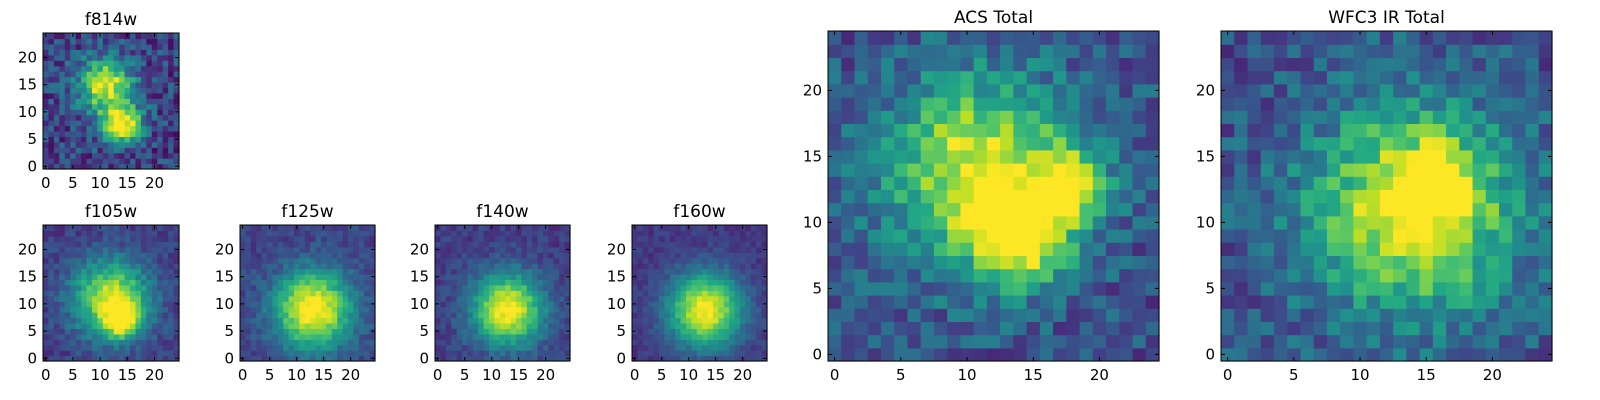 This screenshot has height=400, width=1600. What do you see at coordinates (307, 293) in the screenshot?
I see `axes-frame` at bounding box center [307, 293].